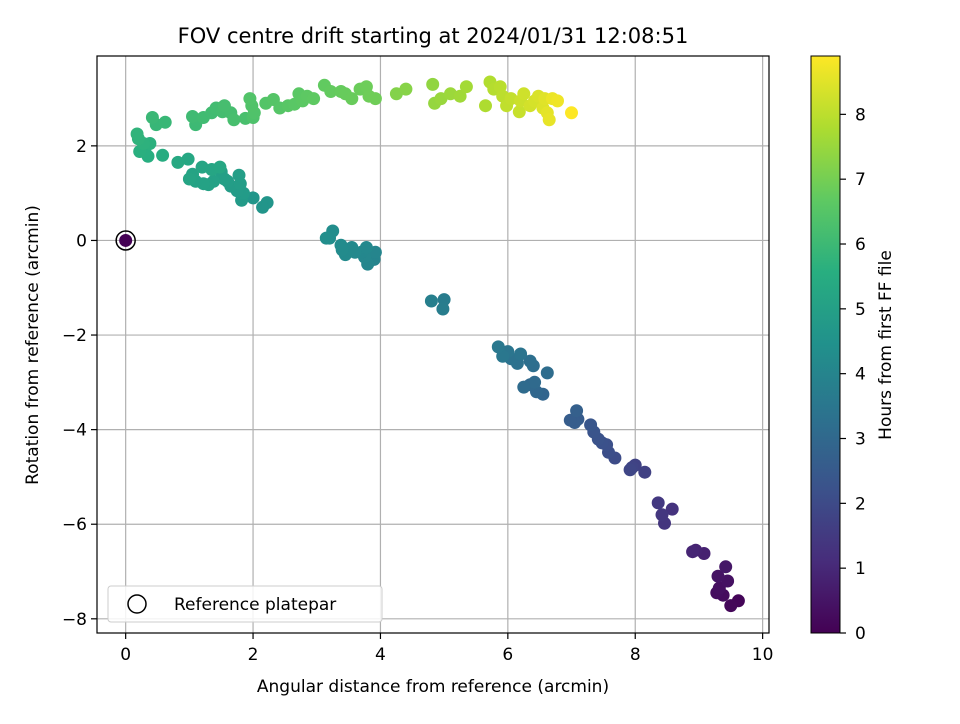 Image resolution: width=960 pixels, height=724 pixels. What do you see at coordinates (33, 345) in the screenshot?
I see `y-axis-label: Rotation from reference (arcmin)` at bounding box center [33, 345].